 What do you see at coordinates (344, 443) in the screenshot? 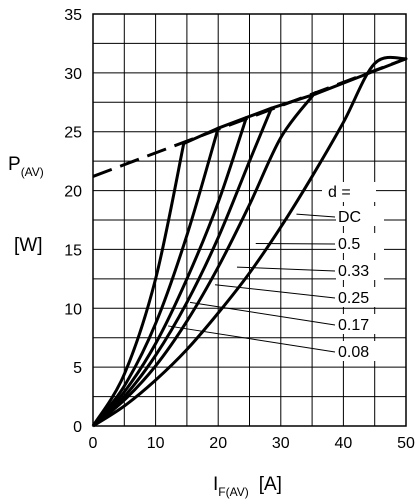
I see `x-tick-label: 40` at bounding box center [344, 443].